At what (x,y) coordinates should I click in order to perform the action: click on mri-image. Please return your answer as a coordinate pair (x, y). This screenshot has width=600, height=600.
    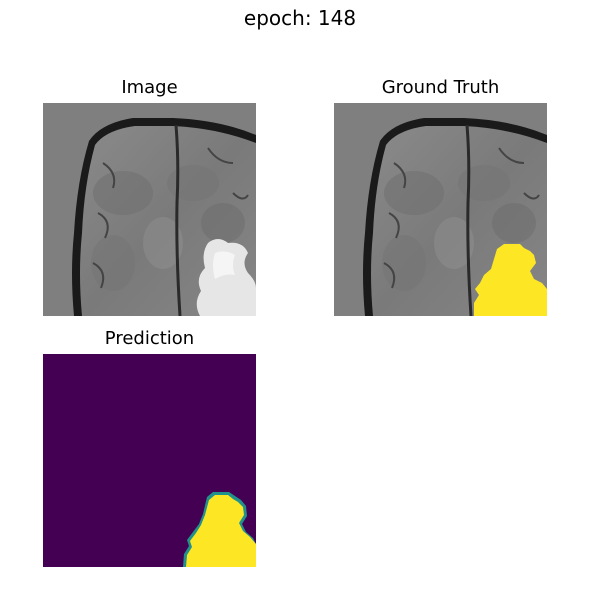
    Looking at the image, I should click on (149, 209).